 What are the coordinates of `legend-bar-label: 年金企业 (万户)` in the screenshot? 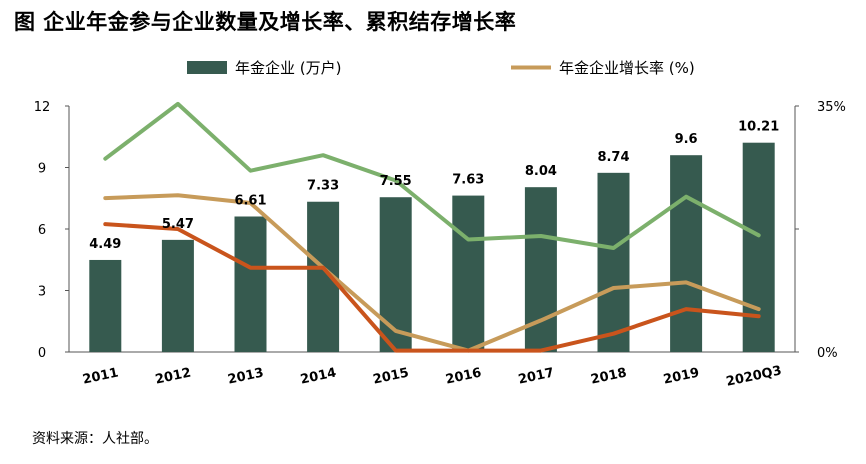 It's located at (288, 68).